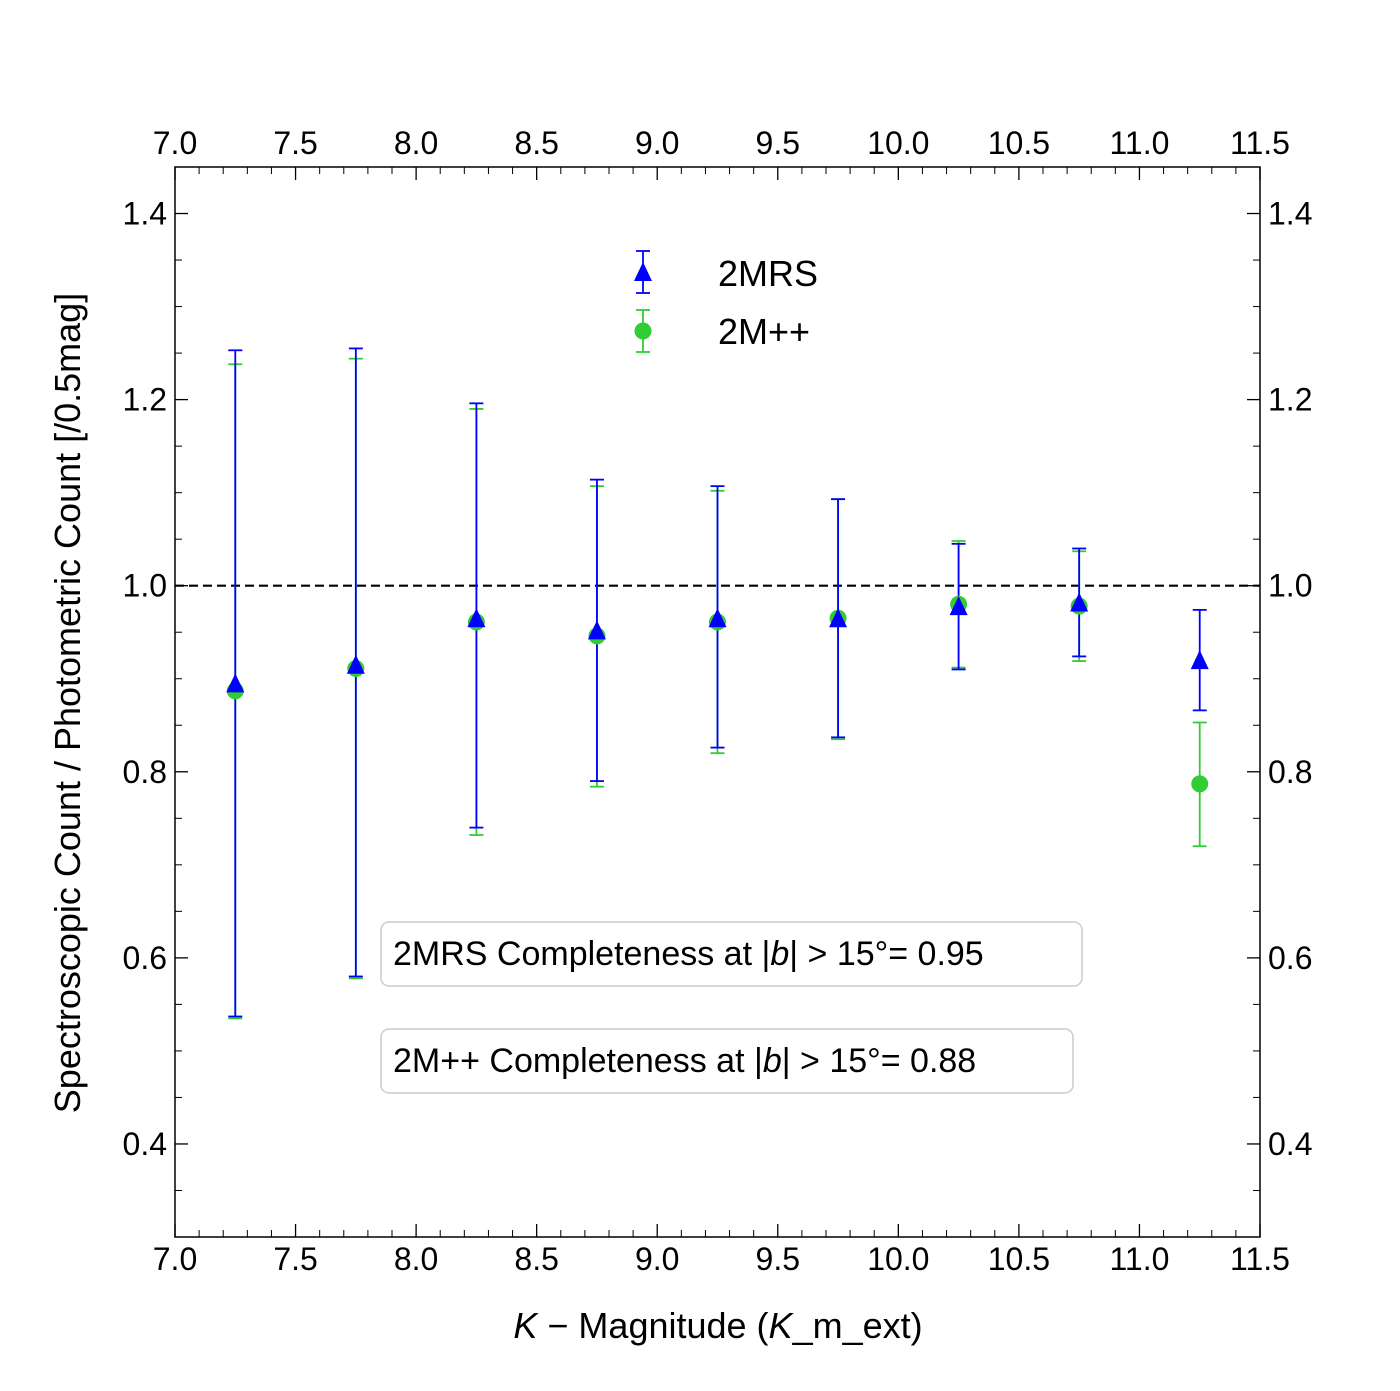  Describe the element at coordinates (1290, 958) in the screenshot. I see `y-tick-label-right: 0.6` at that location.